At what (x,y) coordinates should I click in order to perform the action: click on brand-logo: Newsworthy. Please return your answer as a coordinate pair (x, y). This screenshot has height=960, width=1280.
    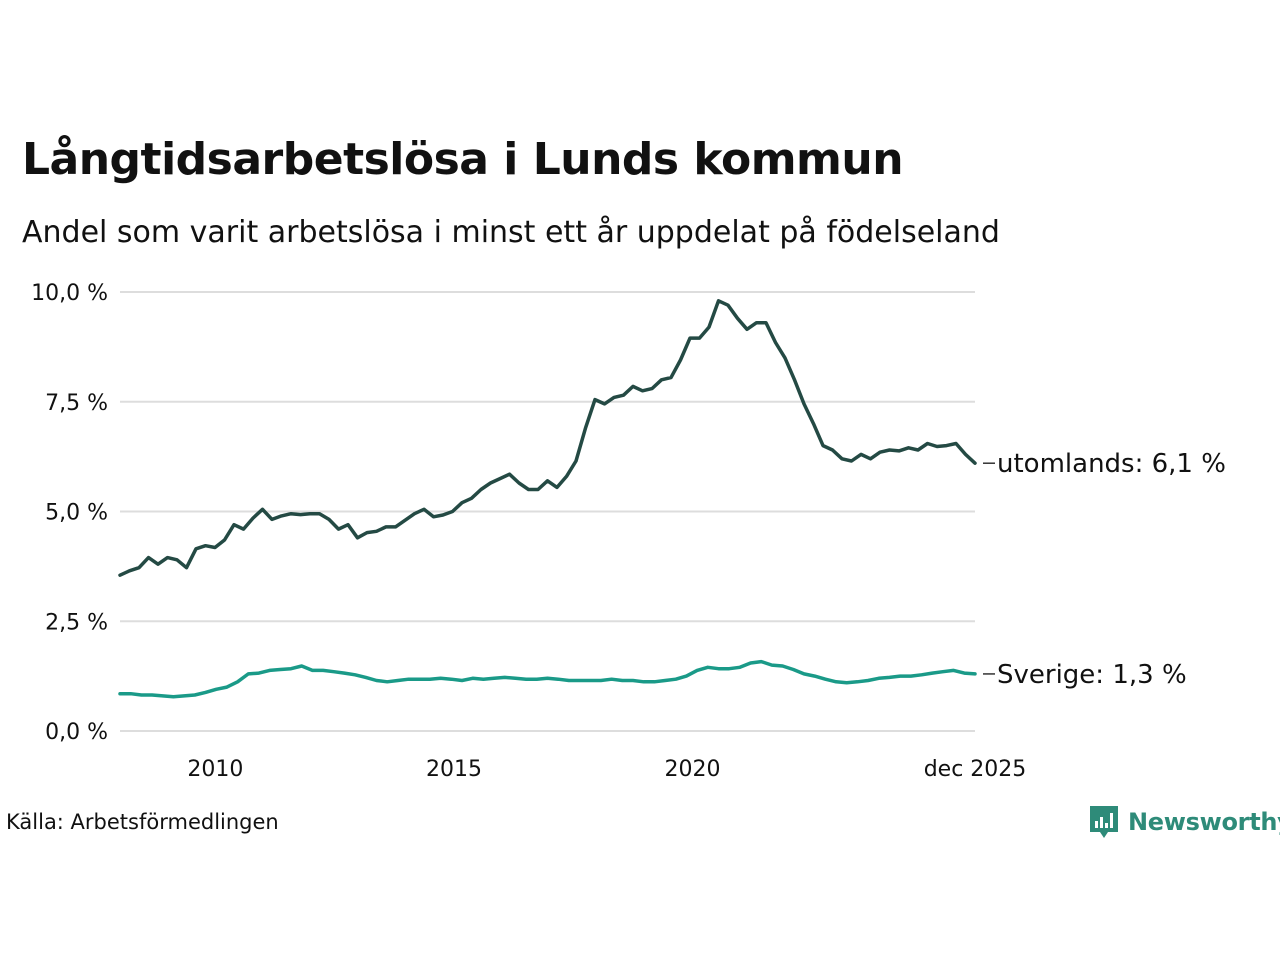
    Looking at the image, I should click on (1184, 822).